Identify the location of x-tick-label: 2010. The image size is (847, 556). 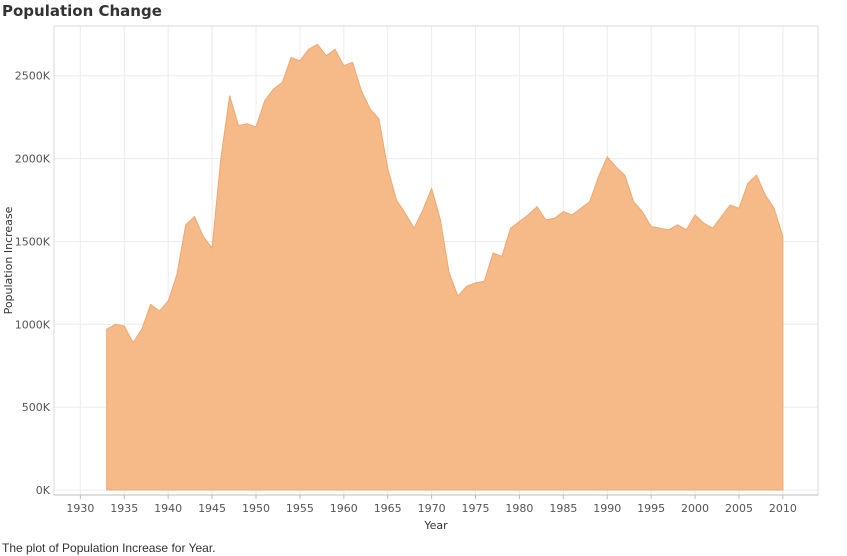
(783, 508).